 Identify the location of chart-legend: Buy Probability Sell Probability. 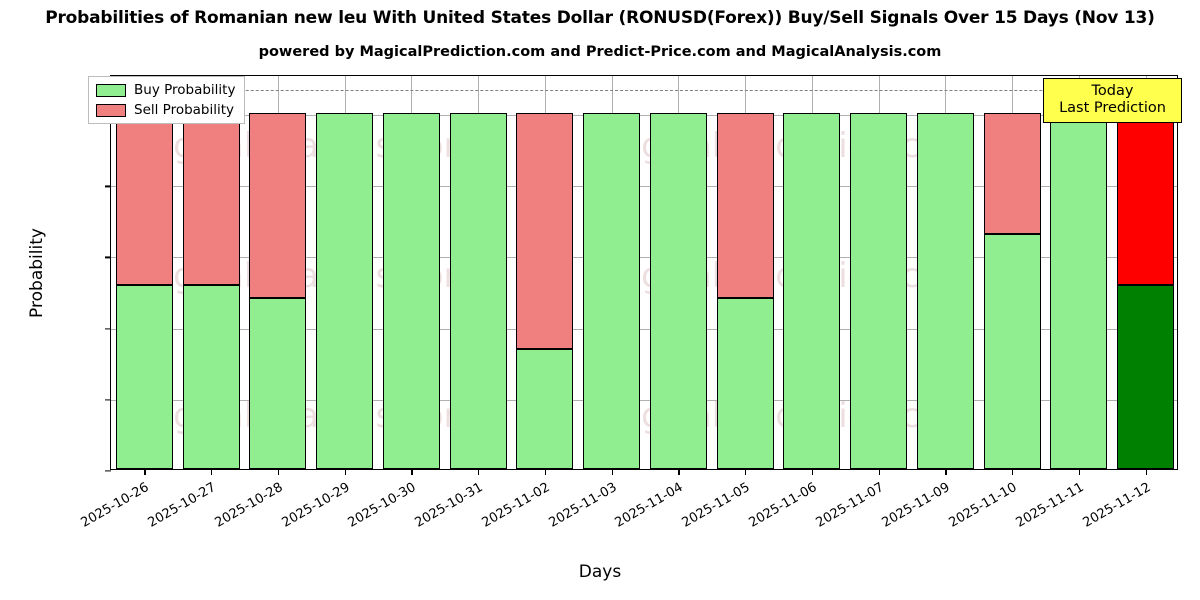
(167, 100).